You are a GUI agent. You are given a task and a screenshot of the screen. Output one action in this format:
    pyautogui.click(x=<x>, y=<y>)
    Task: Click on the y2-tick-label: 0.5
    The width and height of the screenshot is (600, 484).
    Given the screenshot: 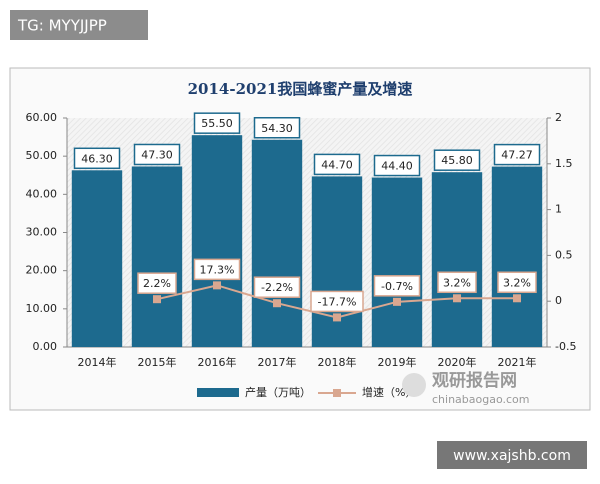 What is the action you would take?
    pyautogui.click(x=564, y=254)
    